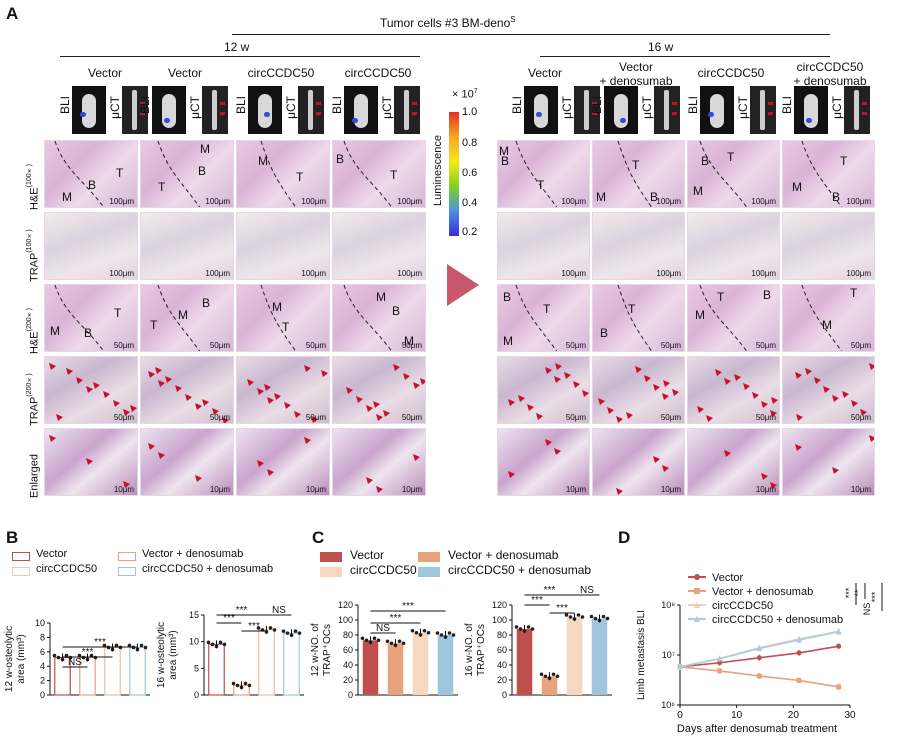 This screenshot has width=900, height=737. I want to click on y-tick-label: 120, so click(345, 605).